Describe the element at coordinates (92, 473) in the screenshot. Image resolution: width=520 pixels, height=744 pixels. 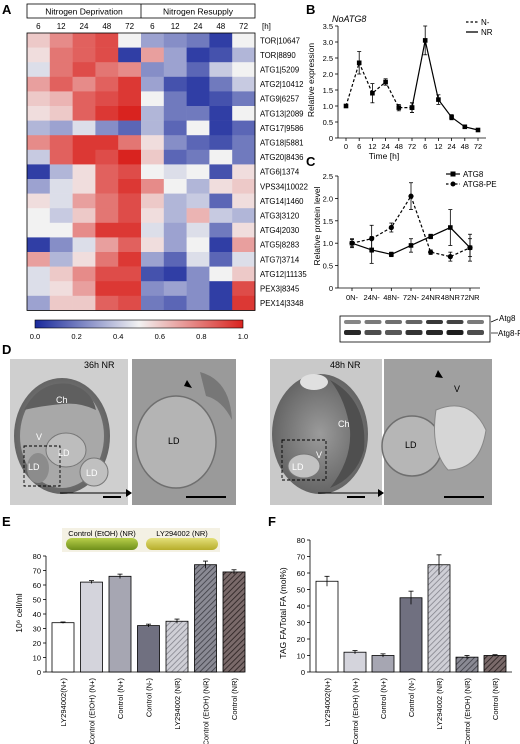
I see `label-ld-2: LD` at that location.